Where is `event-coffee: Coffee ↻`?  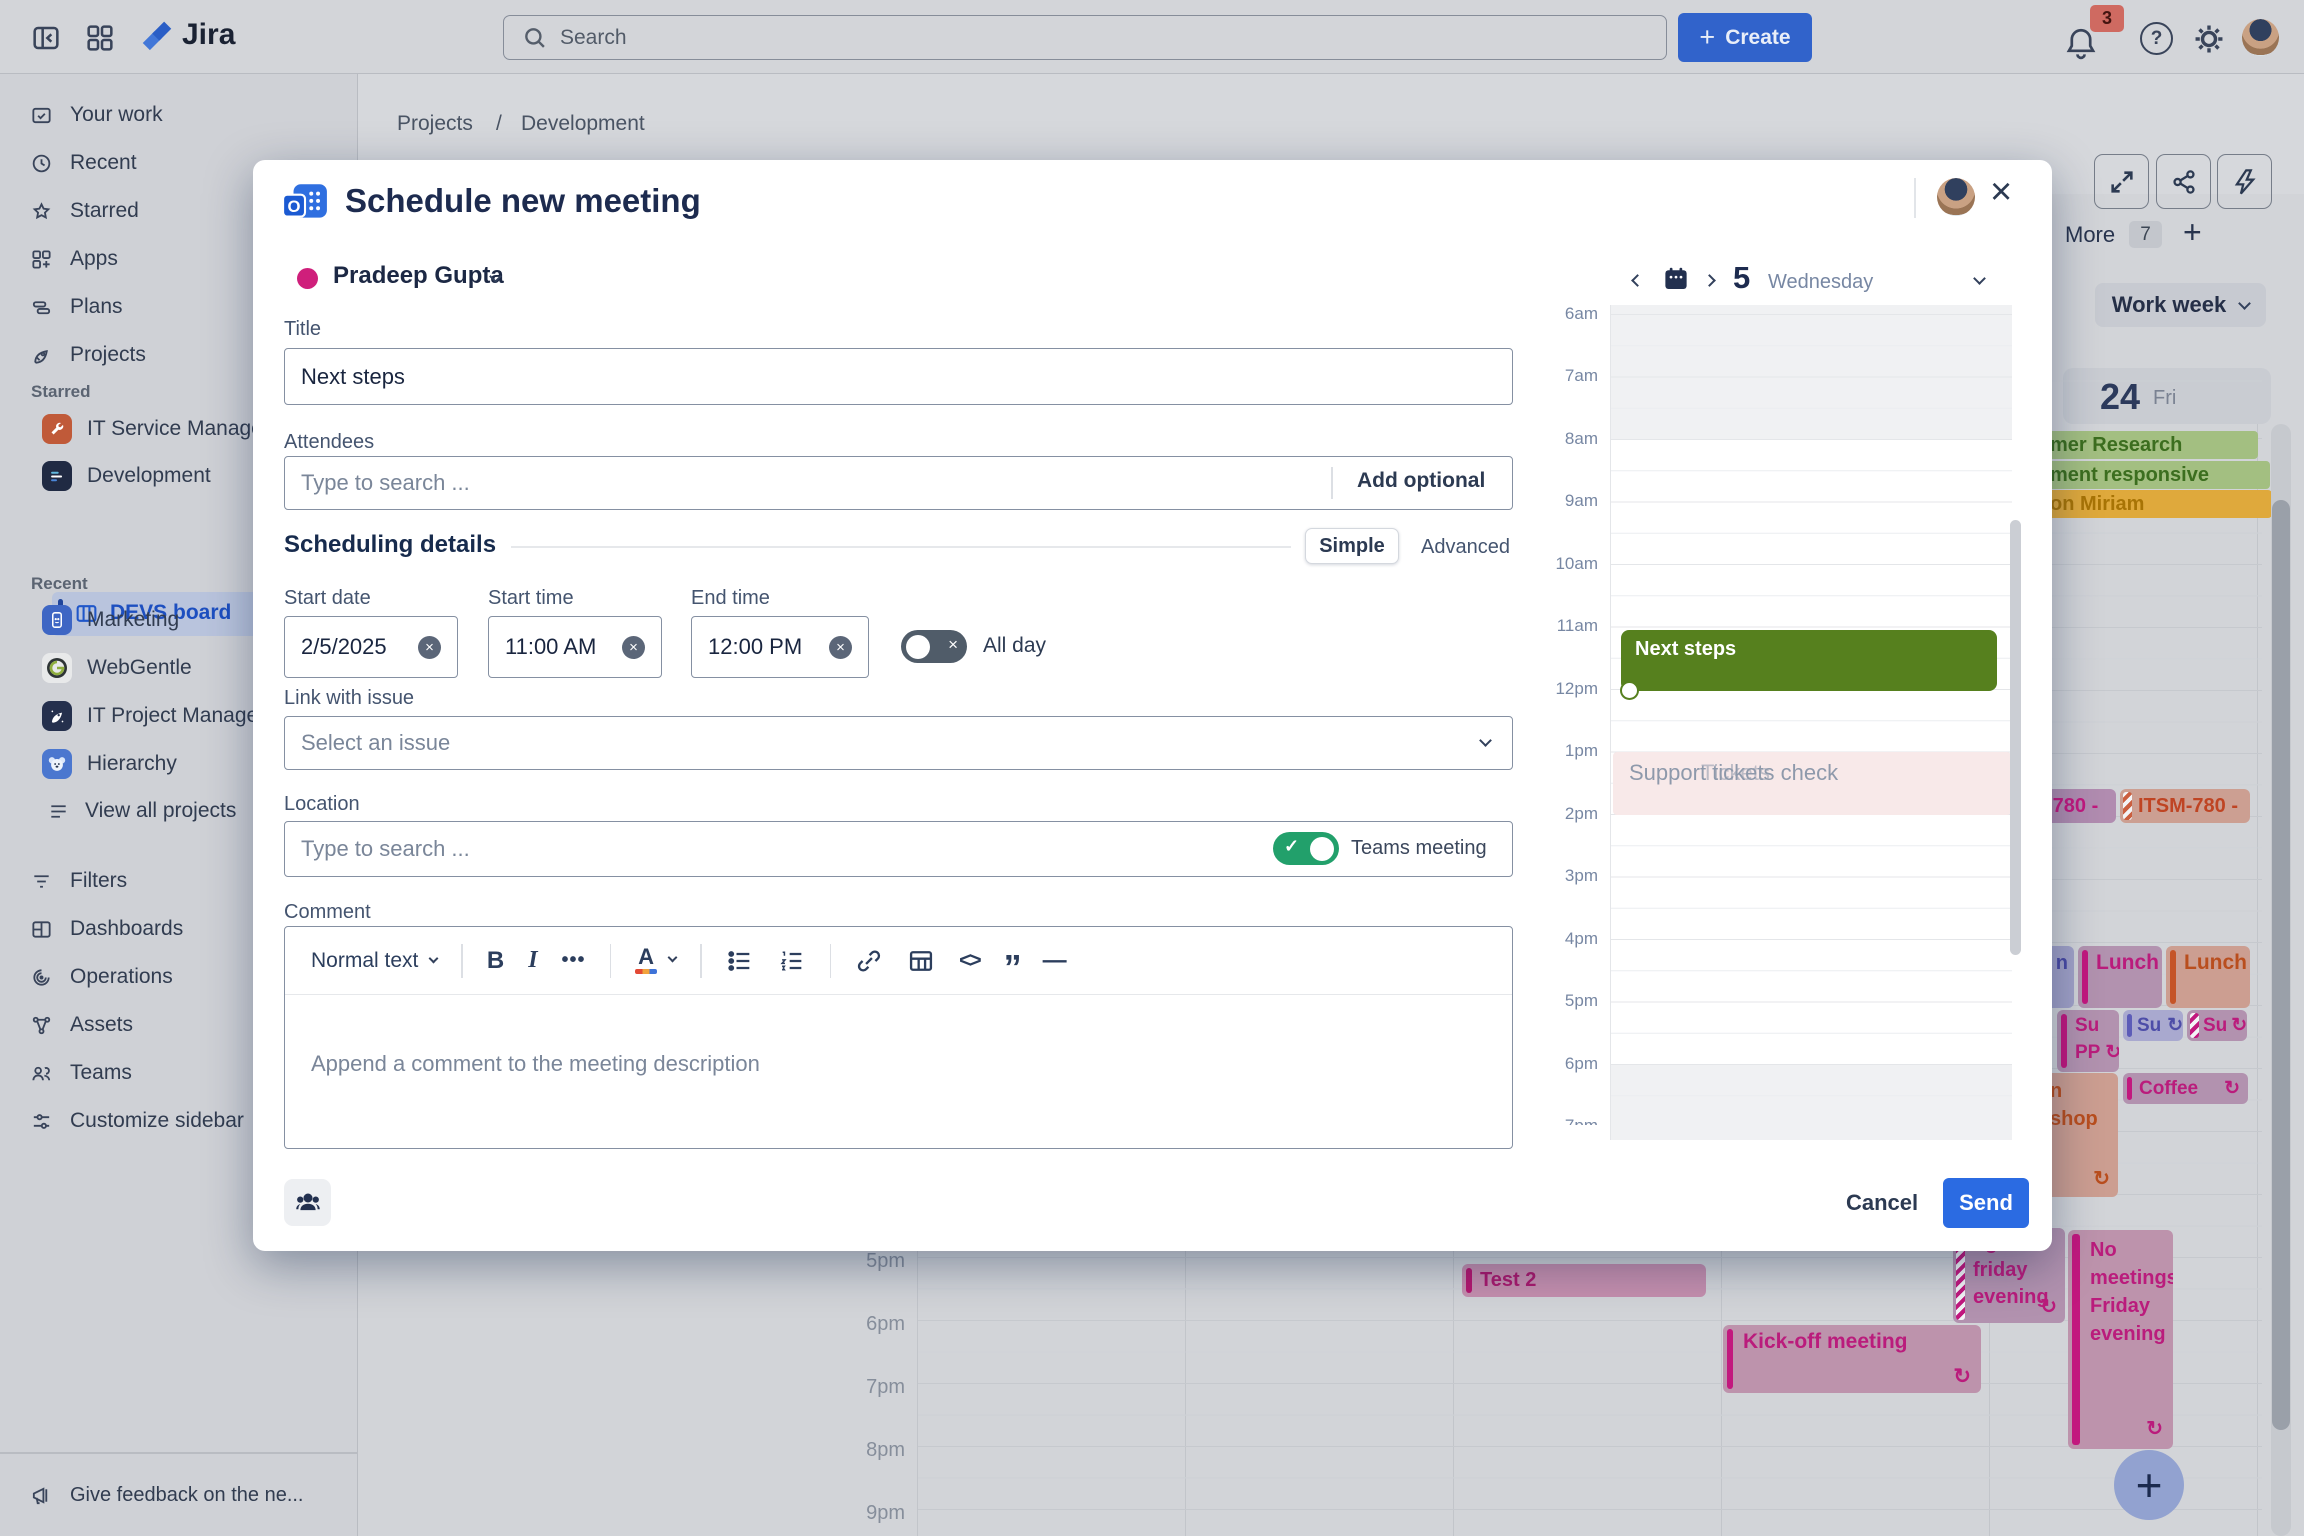 event-coffee: Coffee ↻ is located at coordinates (2185, 1088).